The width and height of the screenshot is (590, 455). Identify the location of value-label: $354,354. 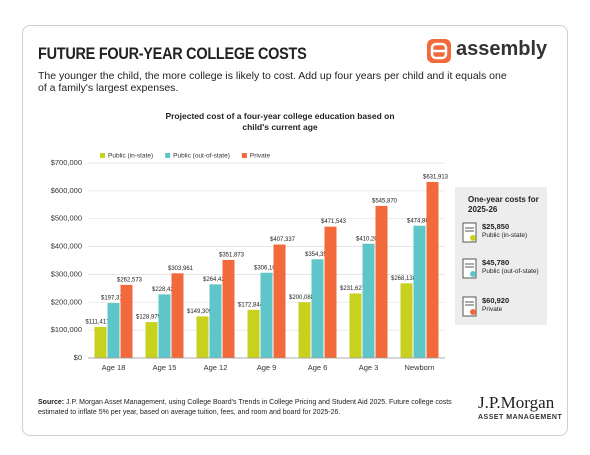
(318, 255).